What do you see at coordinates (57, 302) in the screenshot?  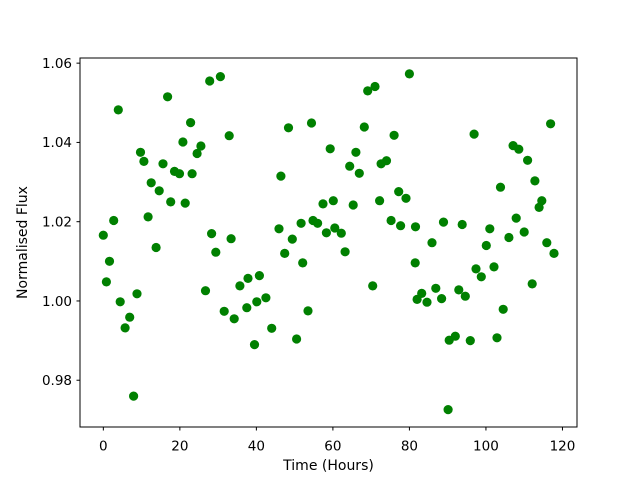 I see `y-tick-label: 1.00` at bounding box center [57, 302].